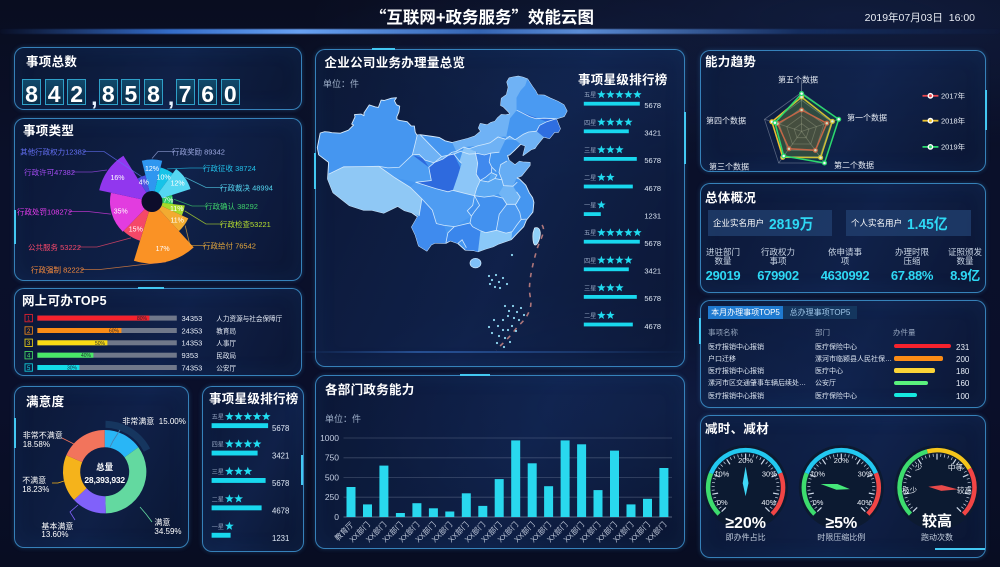  I want to click on svg-text: 人力资源与社会保障厅, so click(249, 318).